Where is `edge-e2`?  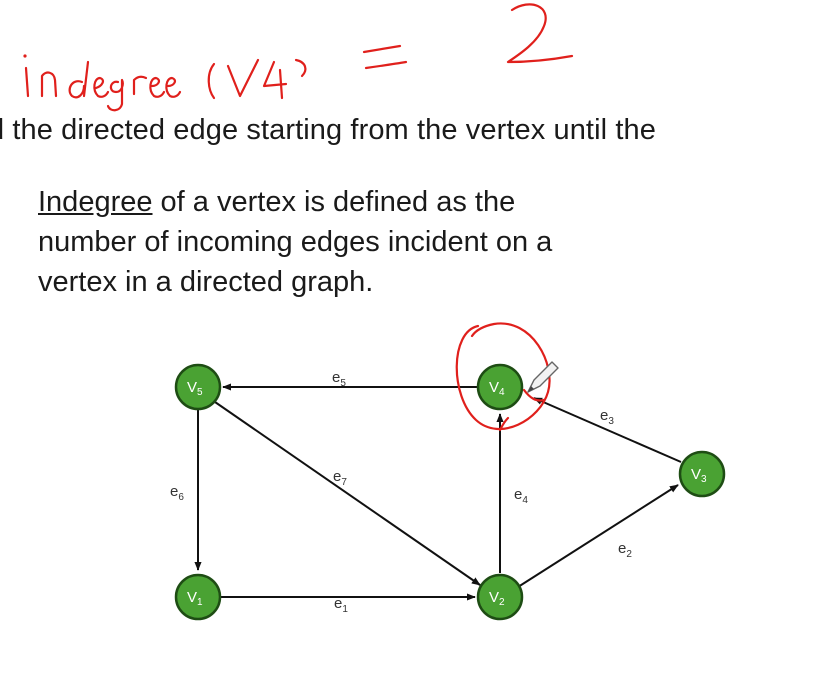
edge-e2 is located at coordinates (598, 536).